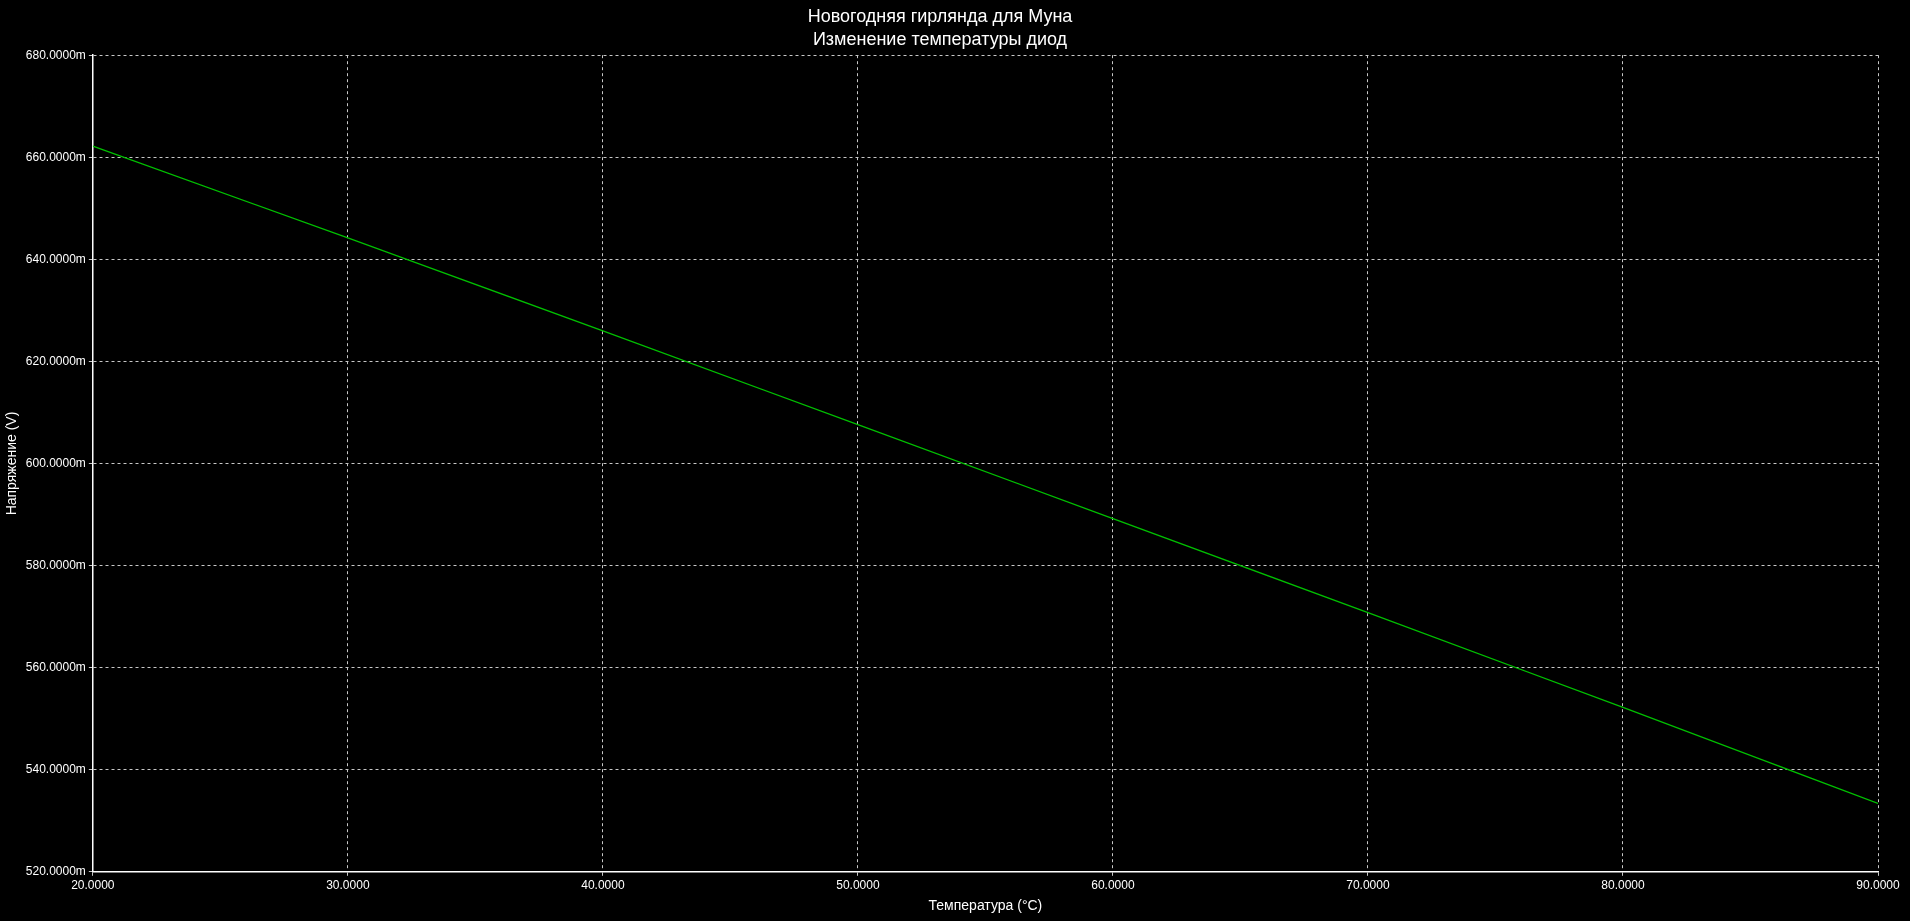 The image size is (1910, 921). Describe the element at coordinates (55, 360) in the screenshot. I see `y-tick-label: 620.0000m` at that location.